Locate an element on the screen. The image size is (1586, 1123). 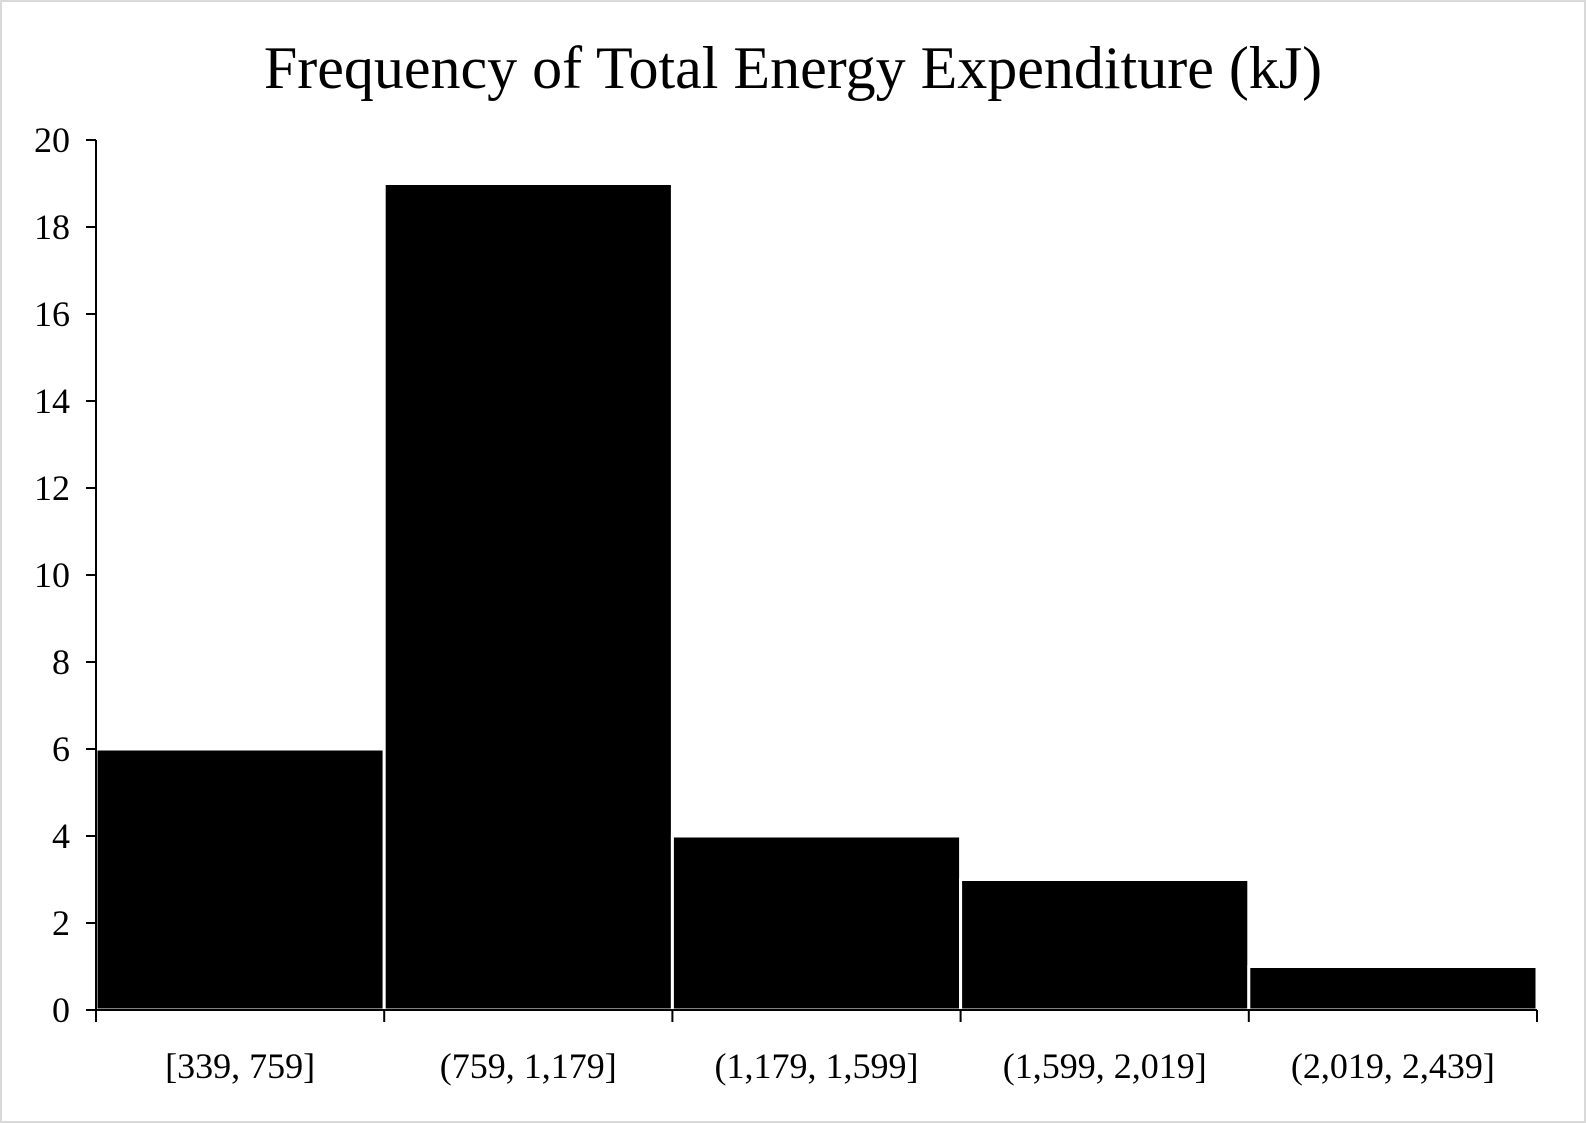
y-tick-label: 16 is located at coordinates (52, 314).